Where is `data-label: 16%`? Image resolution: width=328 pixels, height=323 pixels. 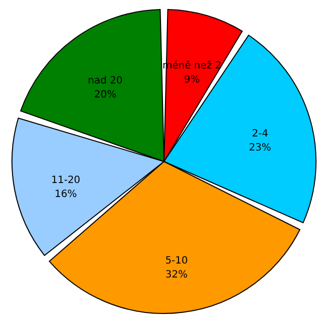 data-label: 16% is located at coordinates (65, 194).